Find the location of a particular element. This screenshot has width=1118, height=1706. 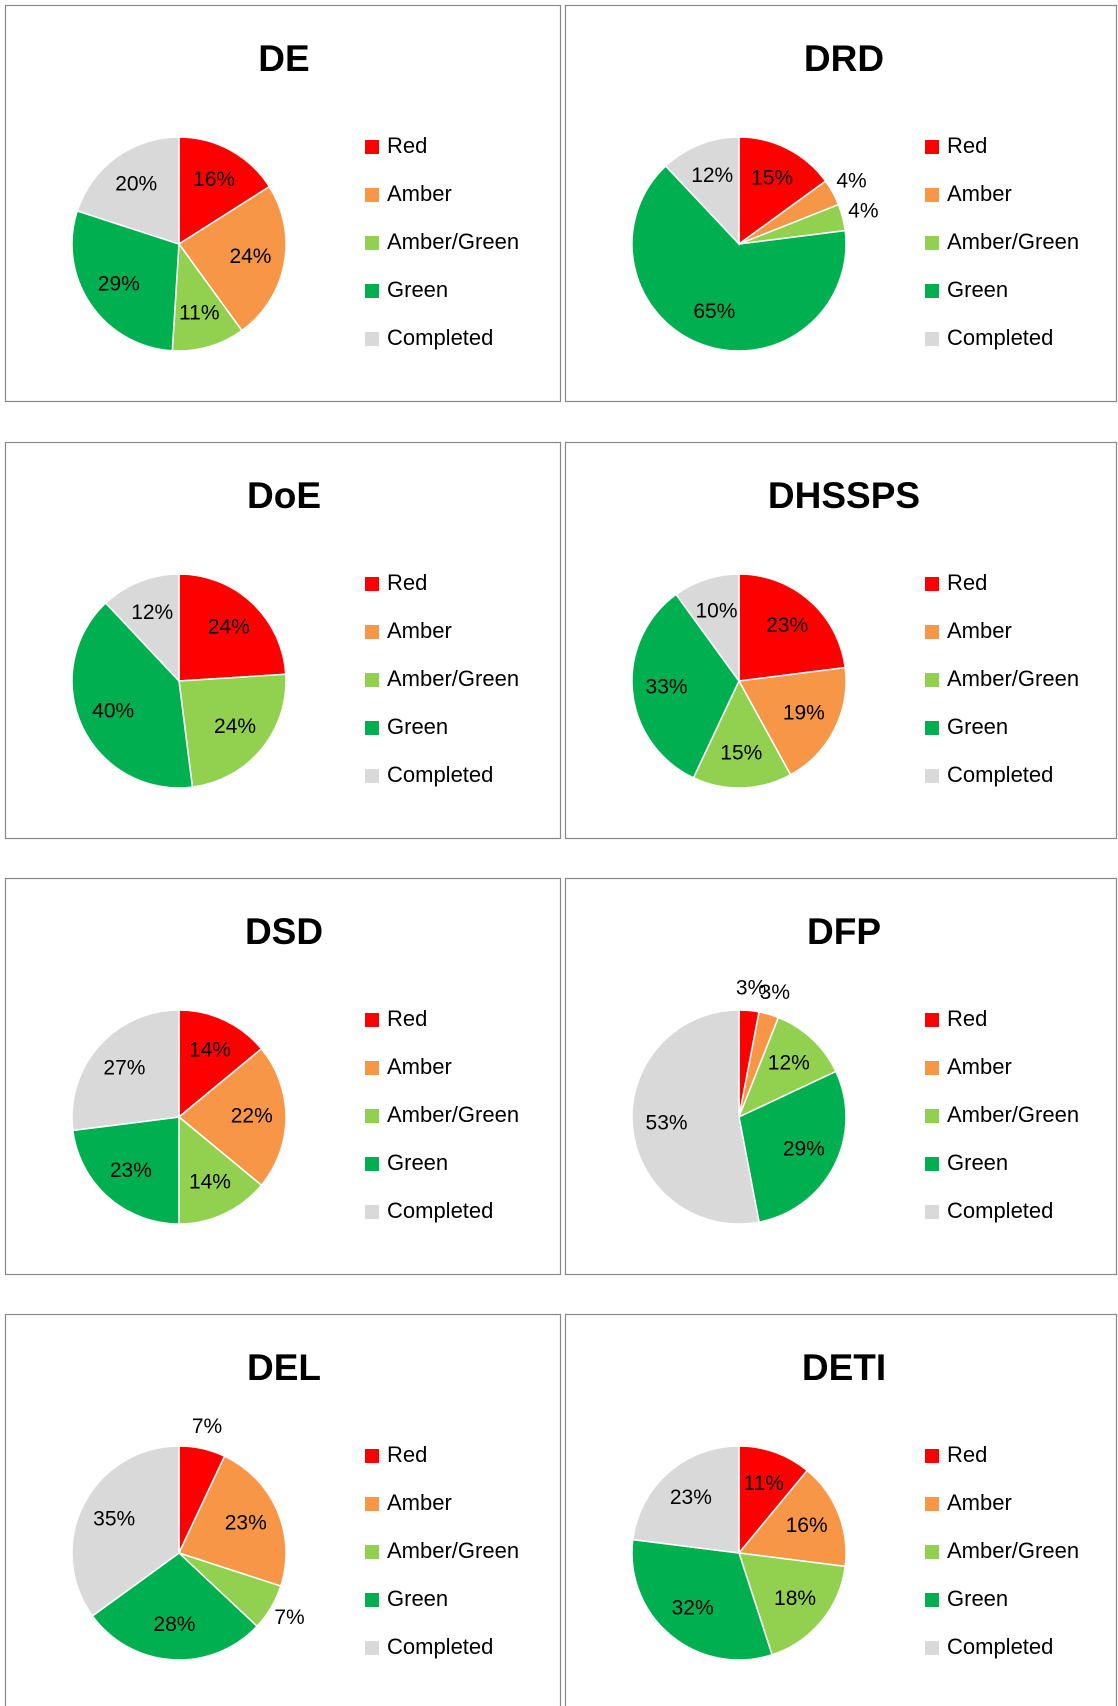

data-label: 27% is located at coordinates (124, 1067).